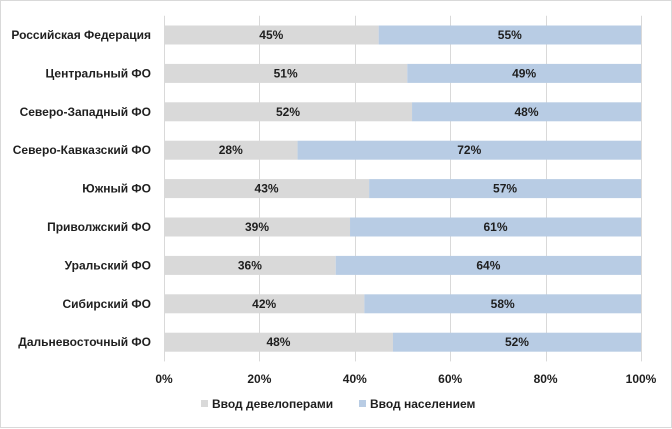 Image resolution: width=672 pixels, height=429 pixels. Describe the element at coordinates (108, 265) in the screenshot. I see `category-label: Уральский ФО` at that location.